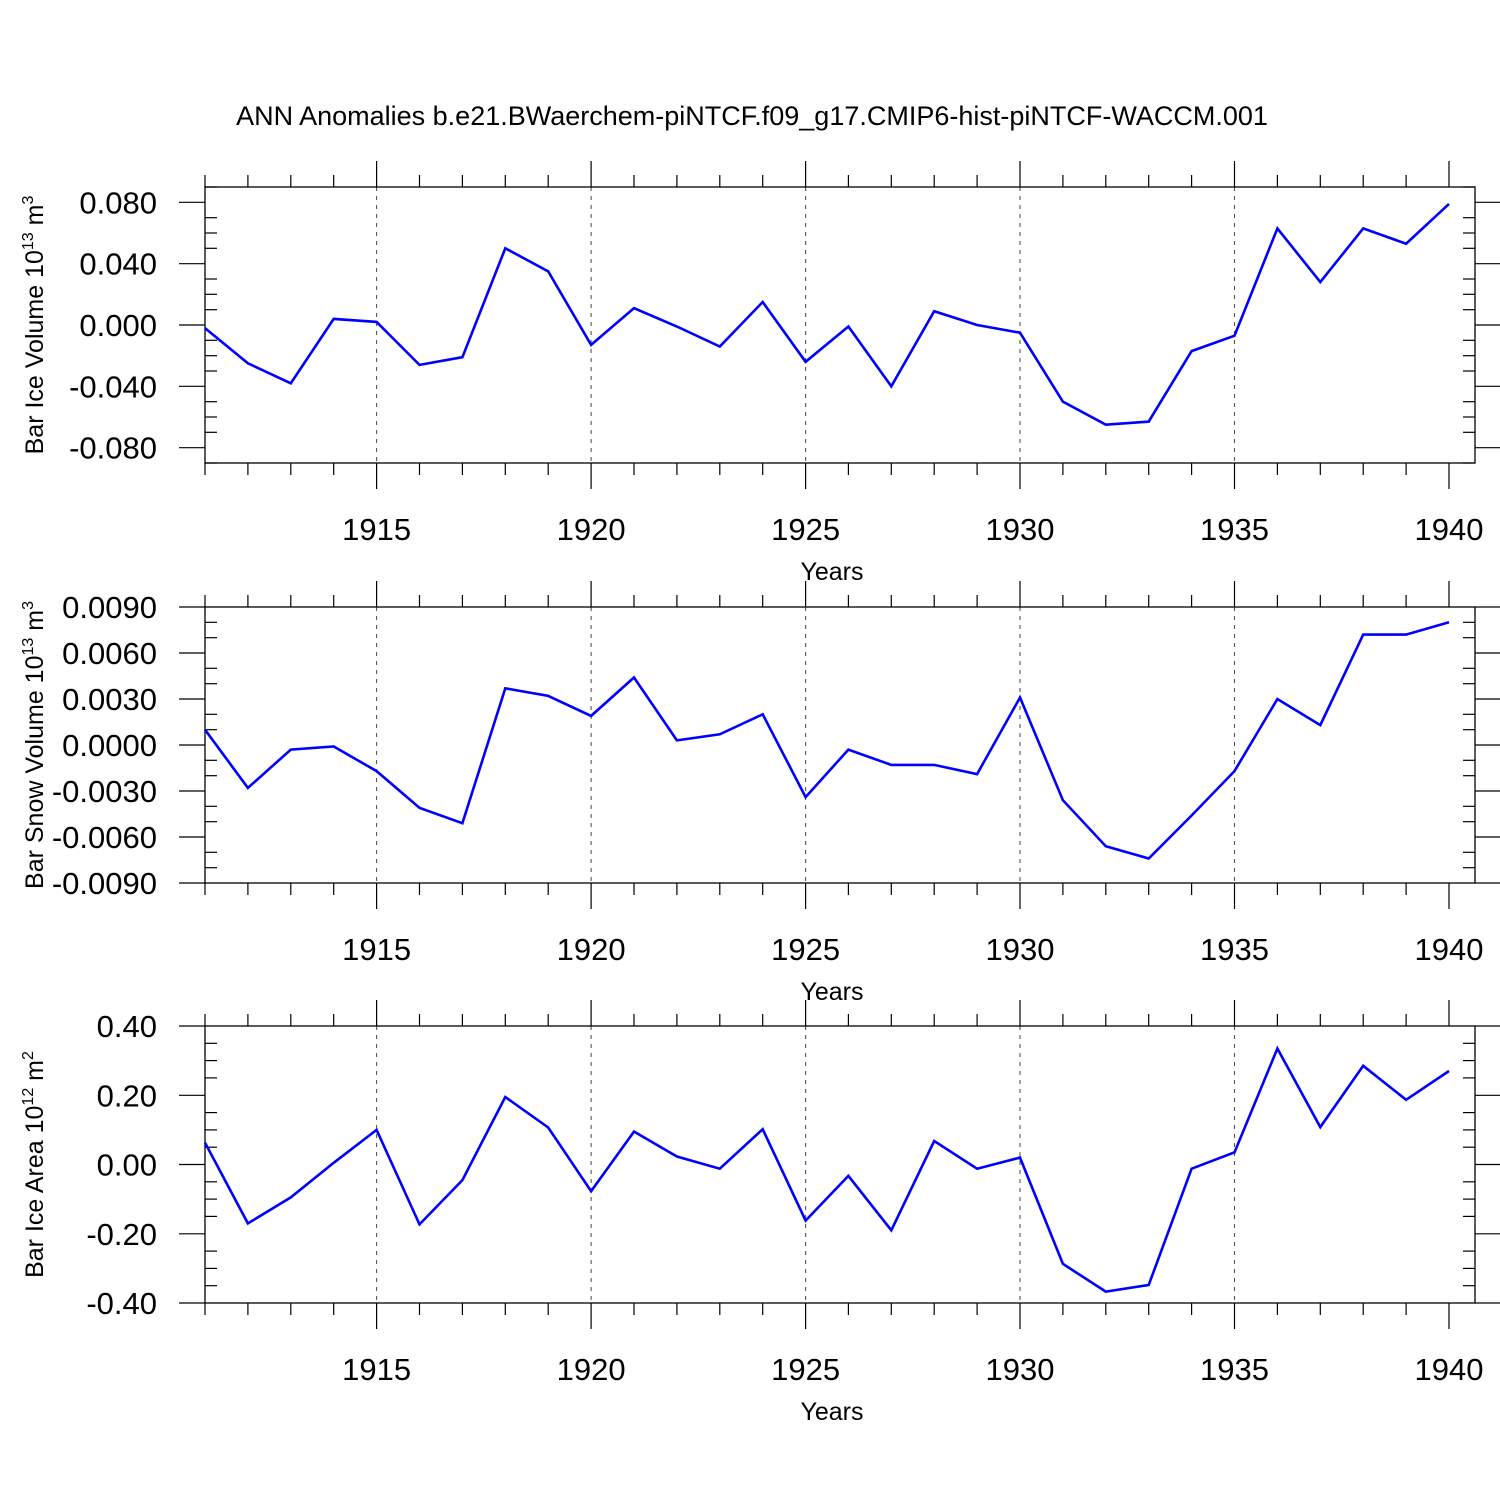 Image resolution: width=1500 pixels, height=1500 pixels. I want to click on y-tick-label: -0.080, so click(113, 448).